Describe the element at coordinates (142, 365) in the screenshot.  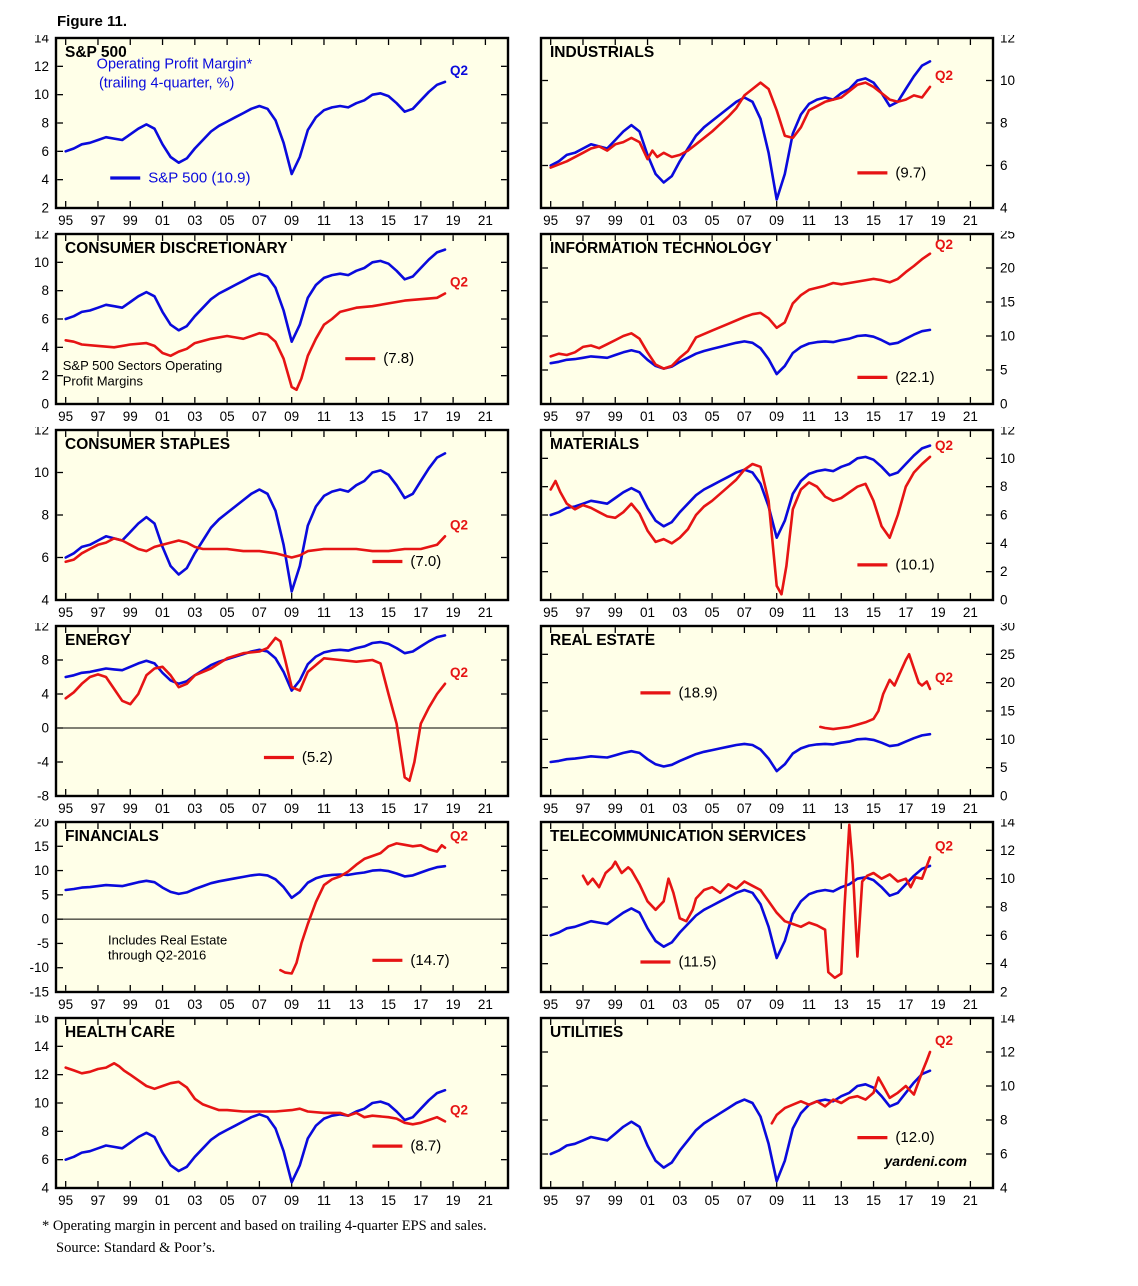
I see `annotation-text: S&P 500 Sectors Operating` at that location.